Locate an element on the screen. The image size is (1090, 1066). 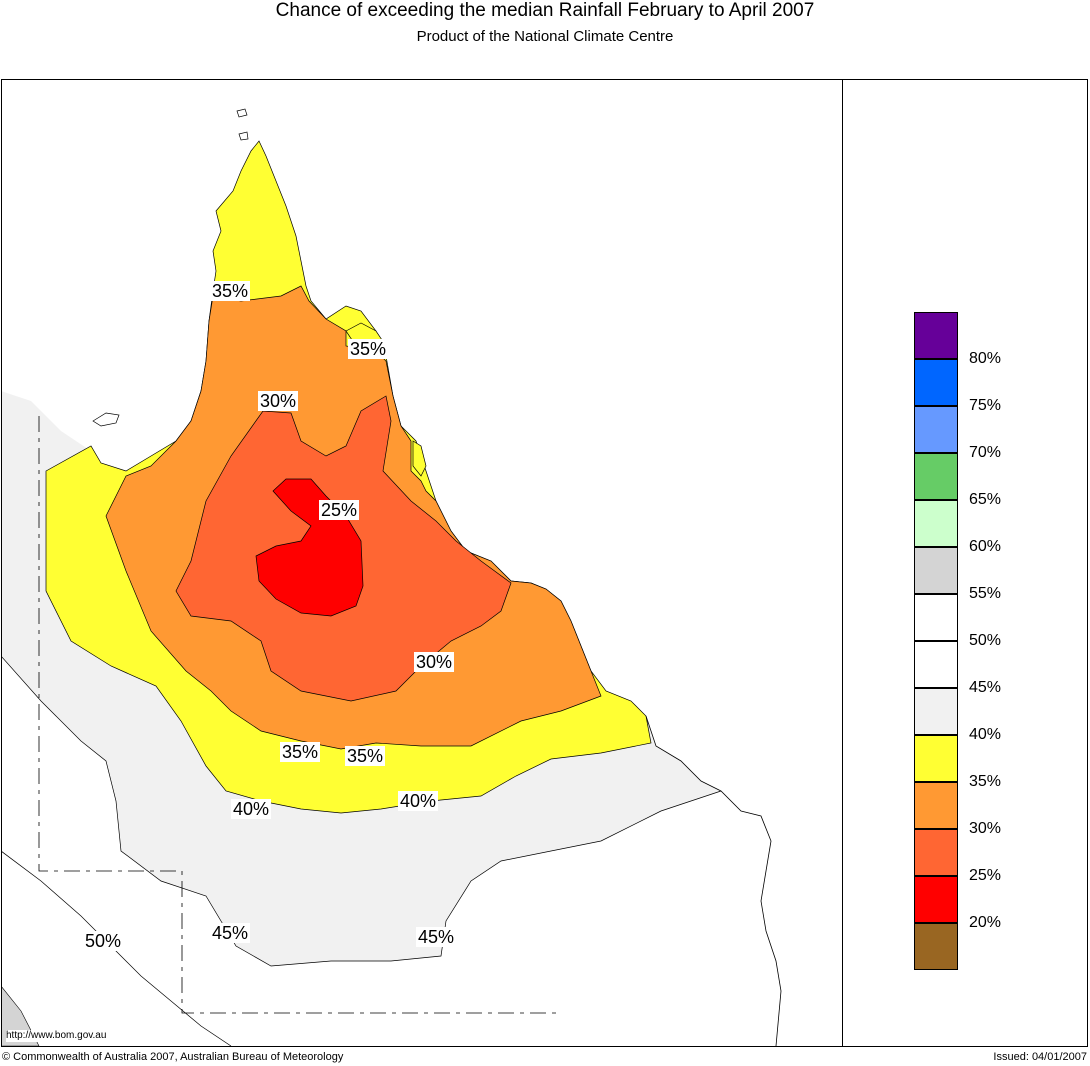
bom-url: http://www.bom.gov.au is located at coordinates (56, 1036).